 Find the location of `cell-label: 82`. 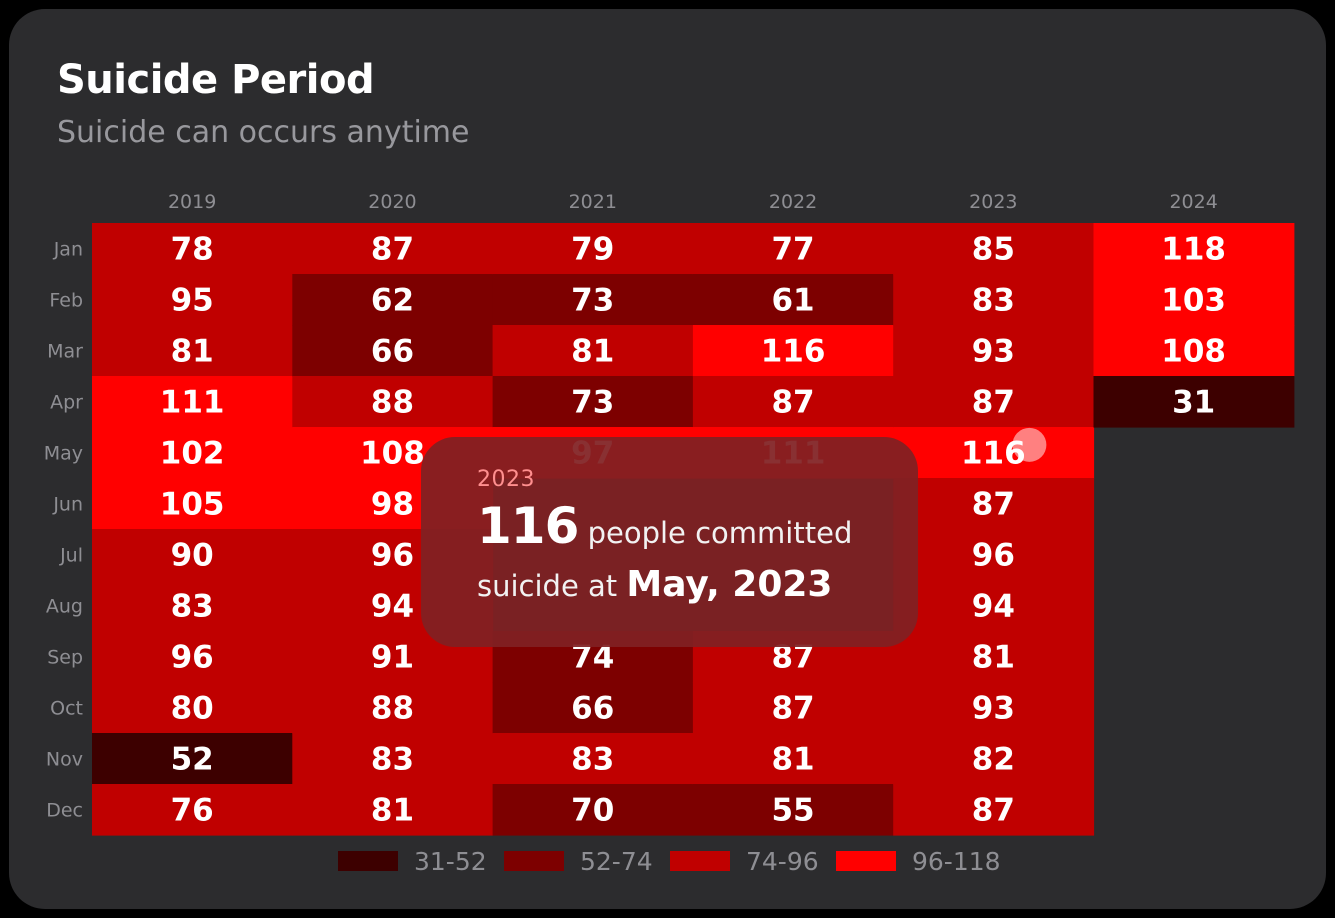

cell-label: 82 is located at coordinates (993, 760).